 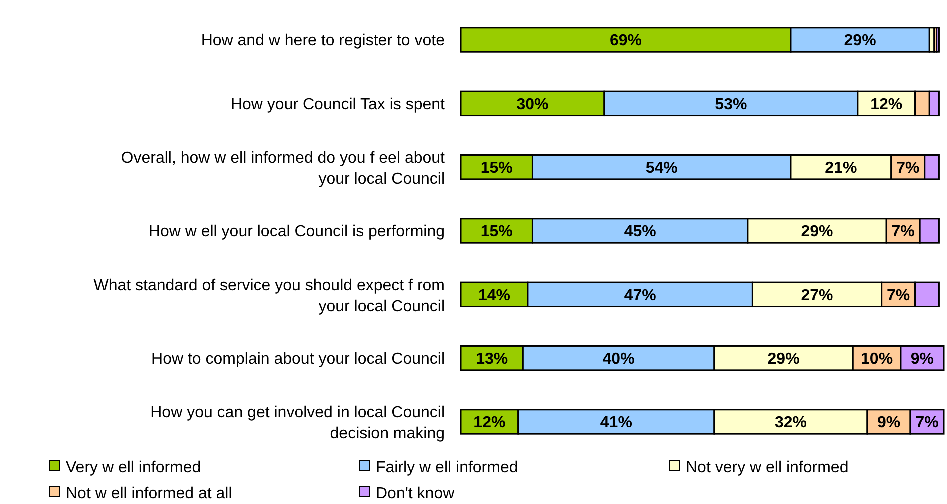 I want to click on data-label: 41%, so click(x=616, y=423).